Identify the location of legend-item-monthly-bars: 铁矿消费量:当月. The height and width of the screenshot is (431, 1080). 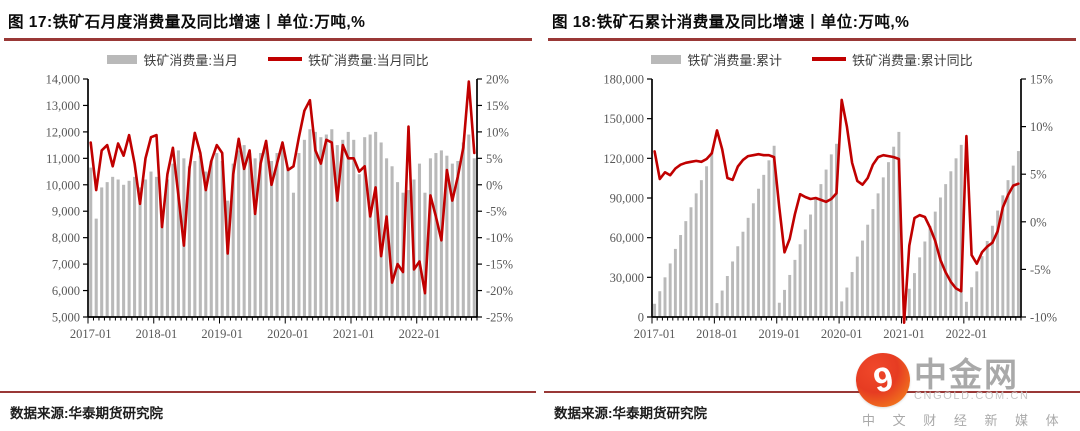
(172, 59).